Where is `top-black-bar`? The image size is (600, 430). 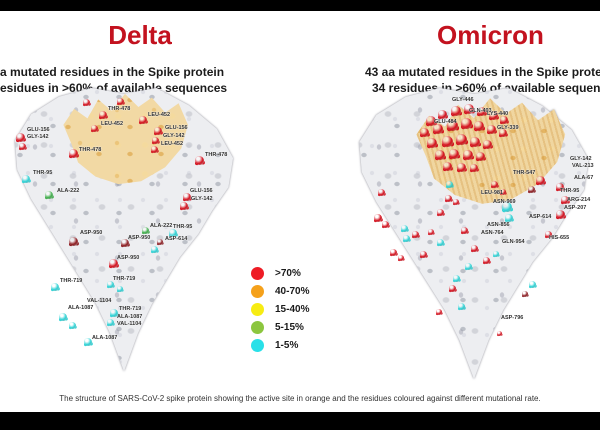
top-black-bar is located at coordinates (300, 5).